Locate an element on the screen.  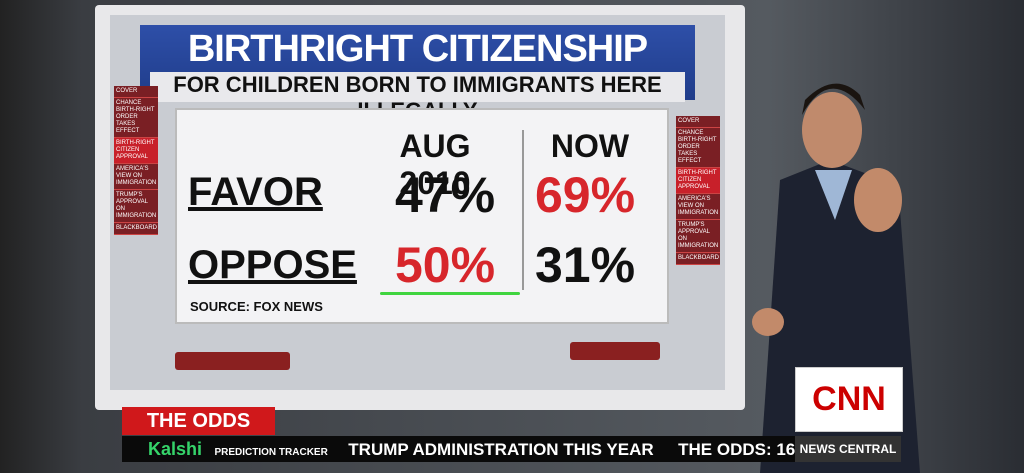
source: SOURCE: FOX NEWS is located at coordinates (256, 306).